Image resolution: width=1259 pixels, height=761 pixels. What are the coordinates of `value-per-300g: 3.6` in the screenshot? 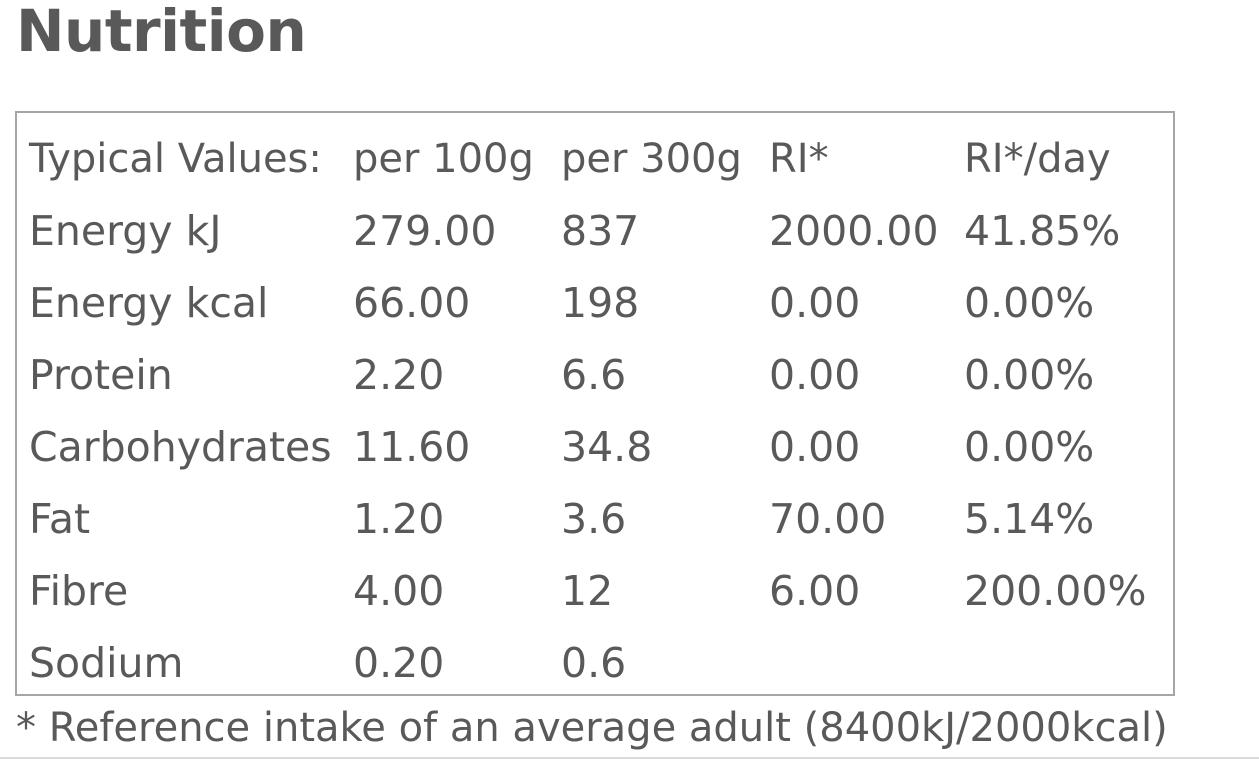 It's located at (594, 519).